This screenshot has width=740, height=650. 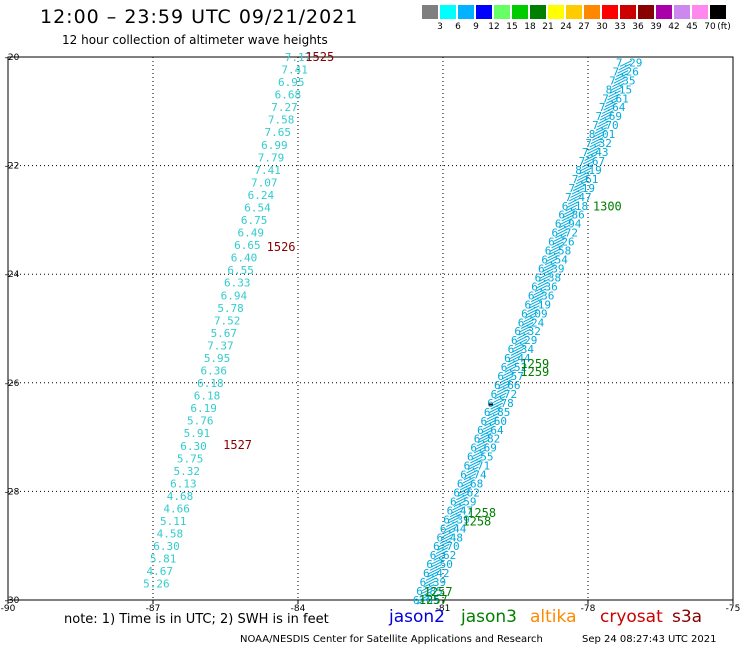 I want to click on time-label: 1258, so click(x=481, y=513).